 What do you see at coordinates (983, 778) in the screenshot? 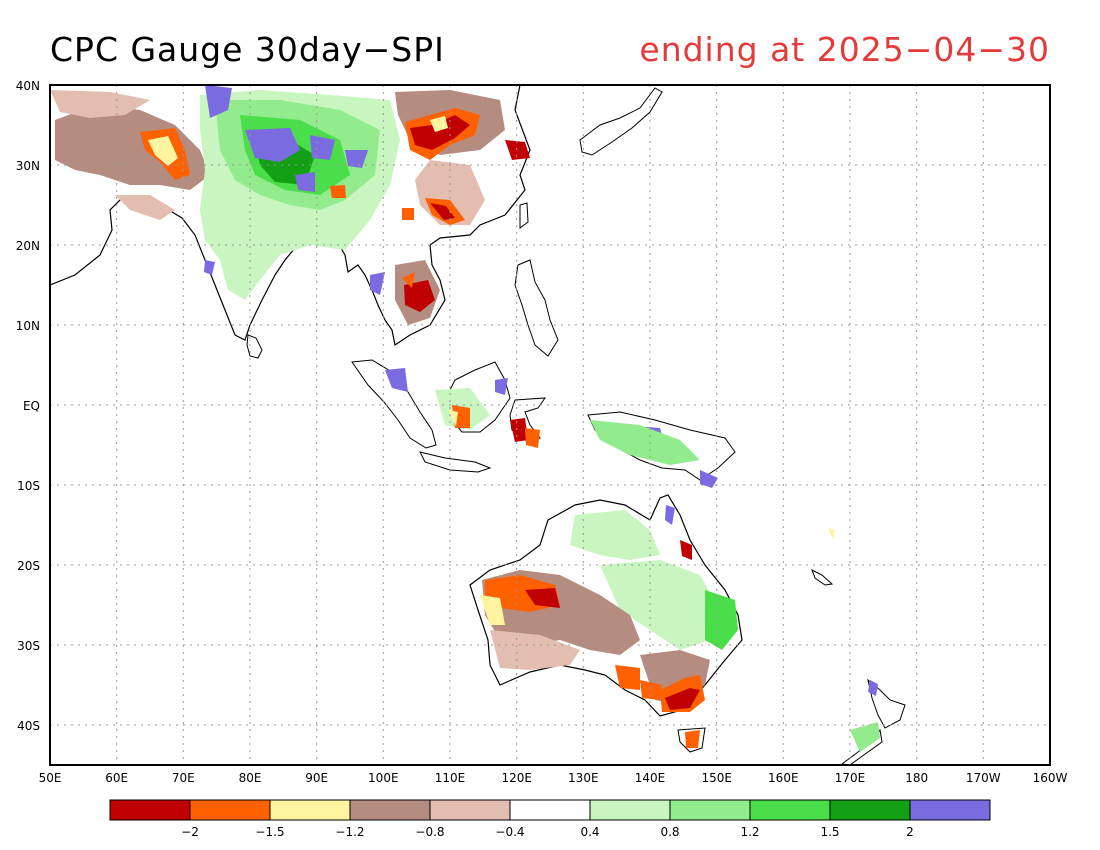
I see `lon-tick: 170W` at bounding box center [983, 778].